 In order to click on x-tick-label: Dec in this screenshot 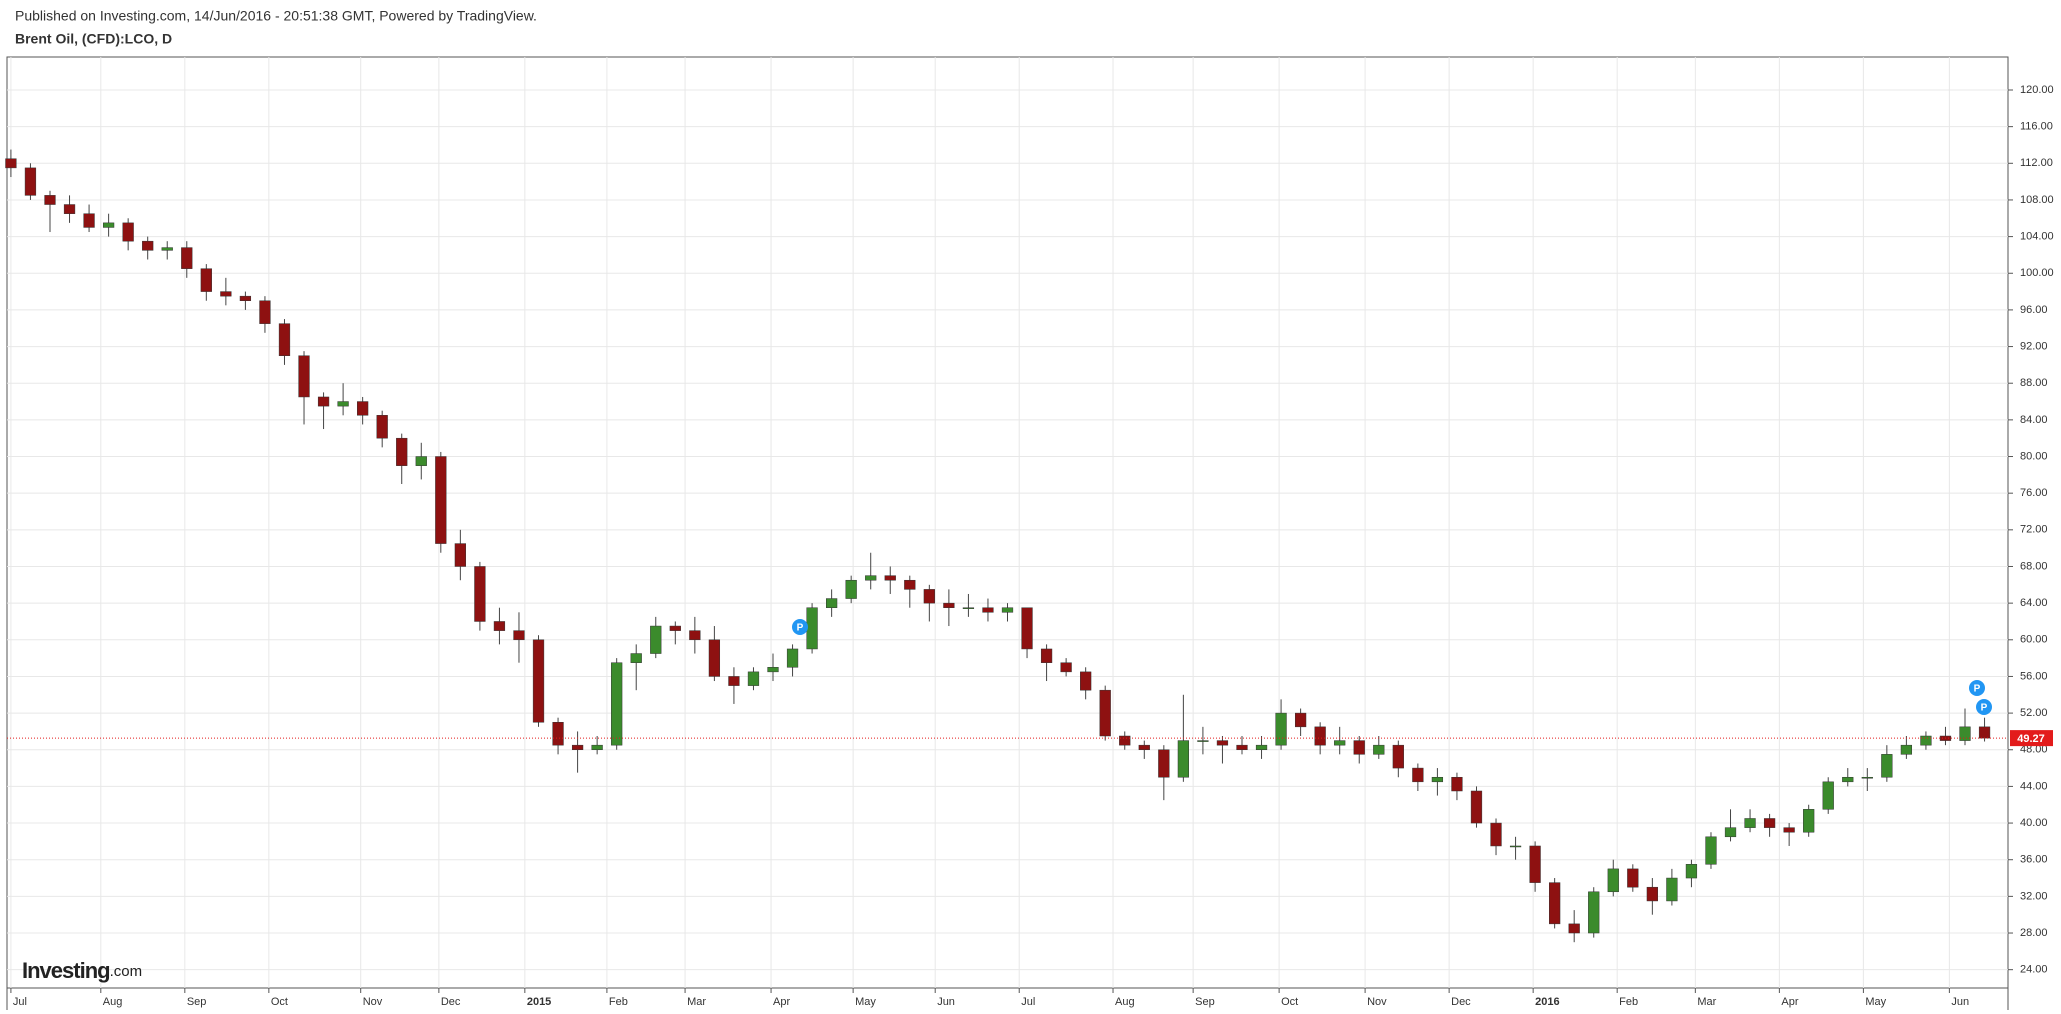, I will do `click(451, 1002)`.